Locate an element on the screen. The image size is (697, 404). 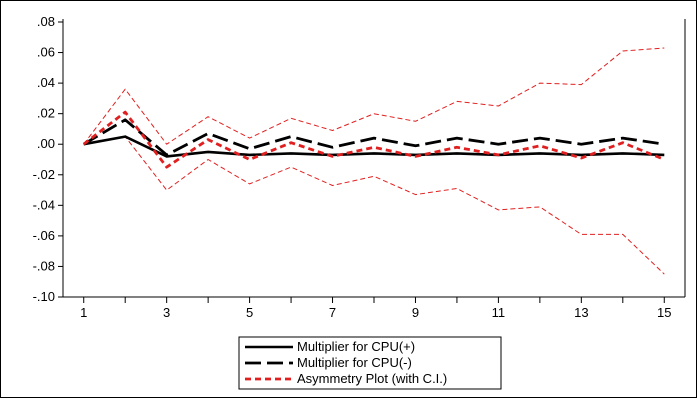
y-tick-label: .00 is located at coordinates (46, 143).